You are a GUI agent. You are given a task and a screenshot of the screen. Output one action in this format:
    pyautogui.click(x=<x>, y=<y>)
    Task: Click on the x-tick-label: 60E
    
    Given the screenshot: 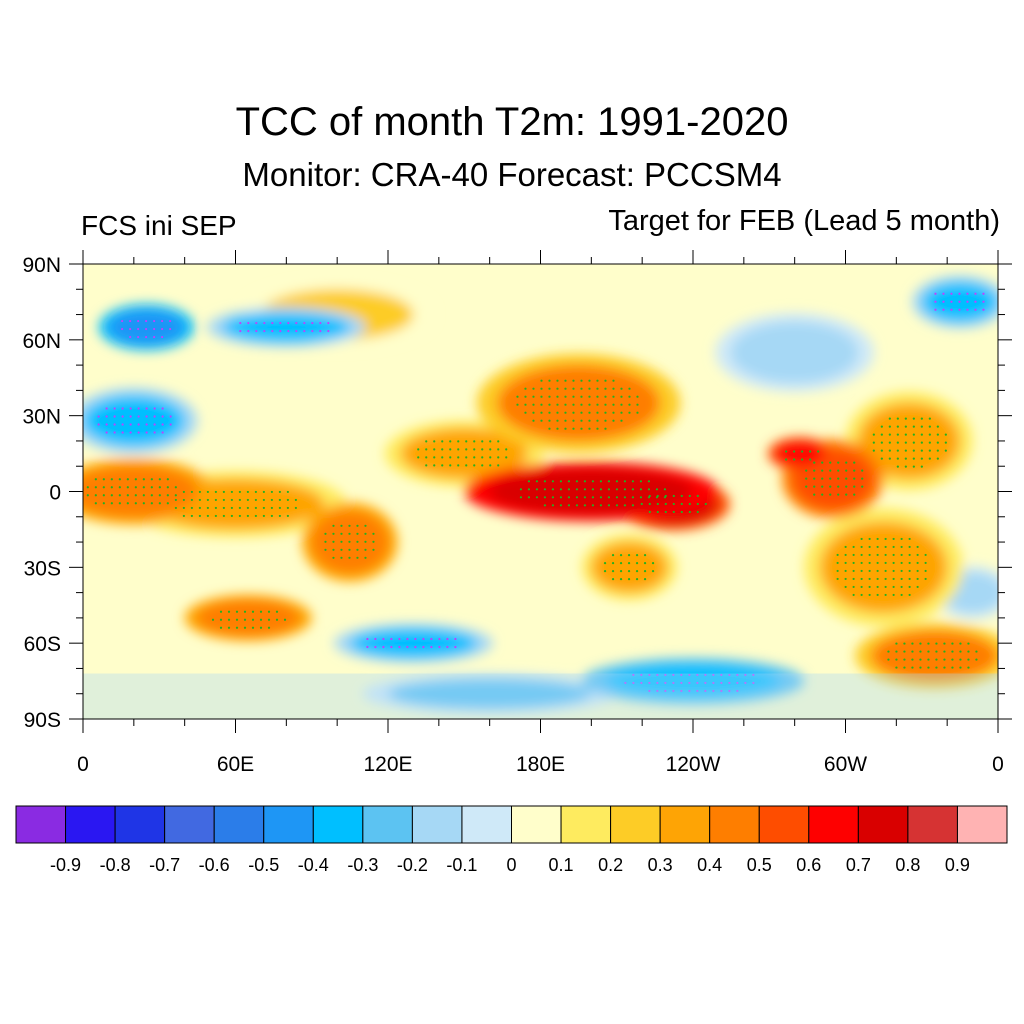 What is the action you would take?
    pyautogui.click(x=235, y=764)
    